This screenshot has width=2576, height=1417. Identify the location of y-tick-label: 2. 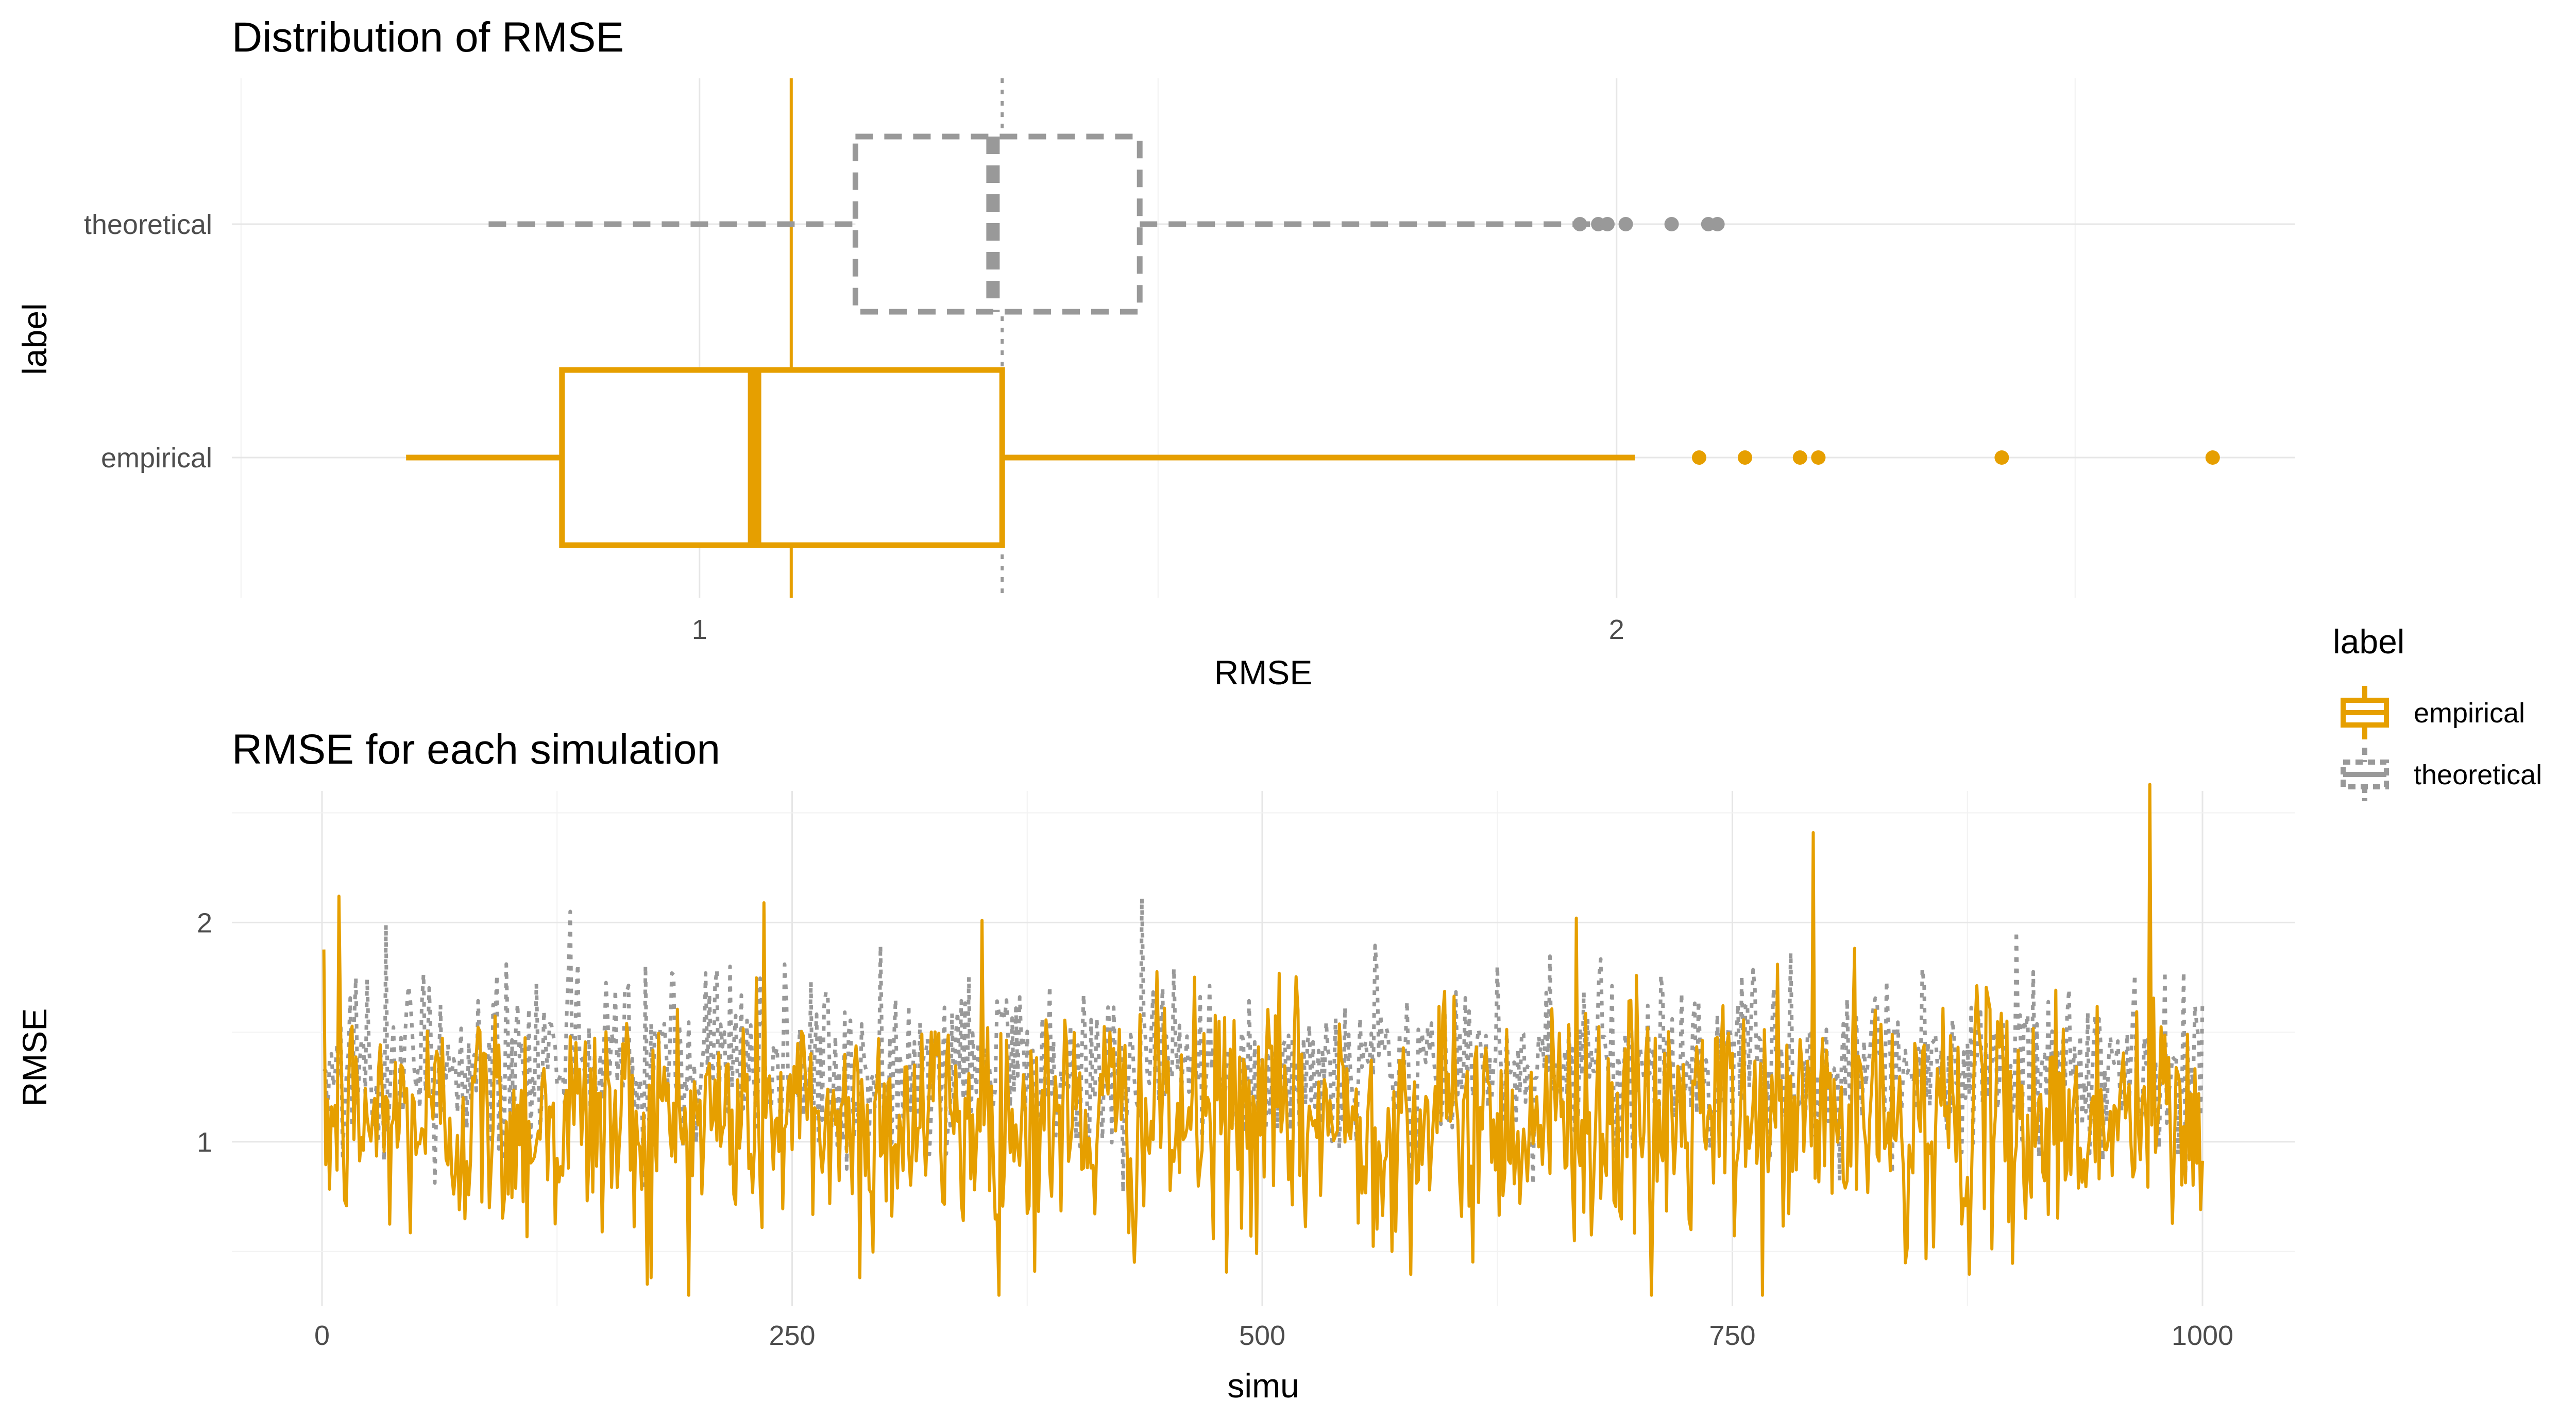
(204, 923).